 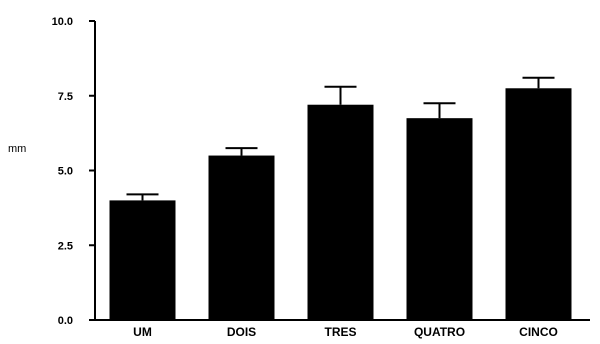 What do you see at coordinates (65, 246) in the screenshot?
I see `y-tick-label: 2.5` at bounding box center [65, 246].